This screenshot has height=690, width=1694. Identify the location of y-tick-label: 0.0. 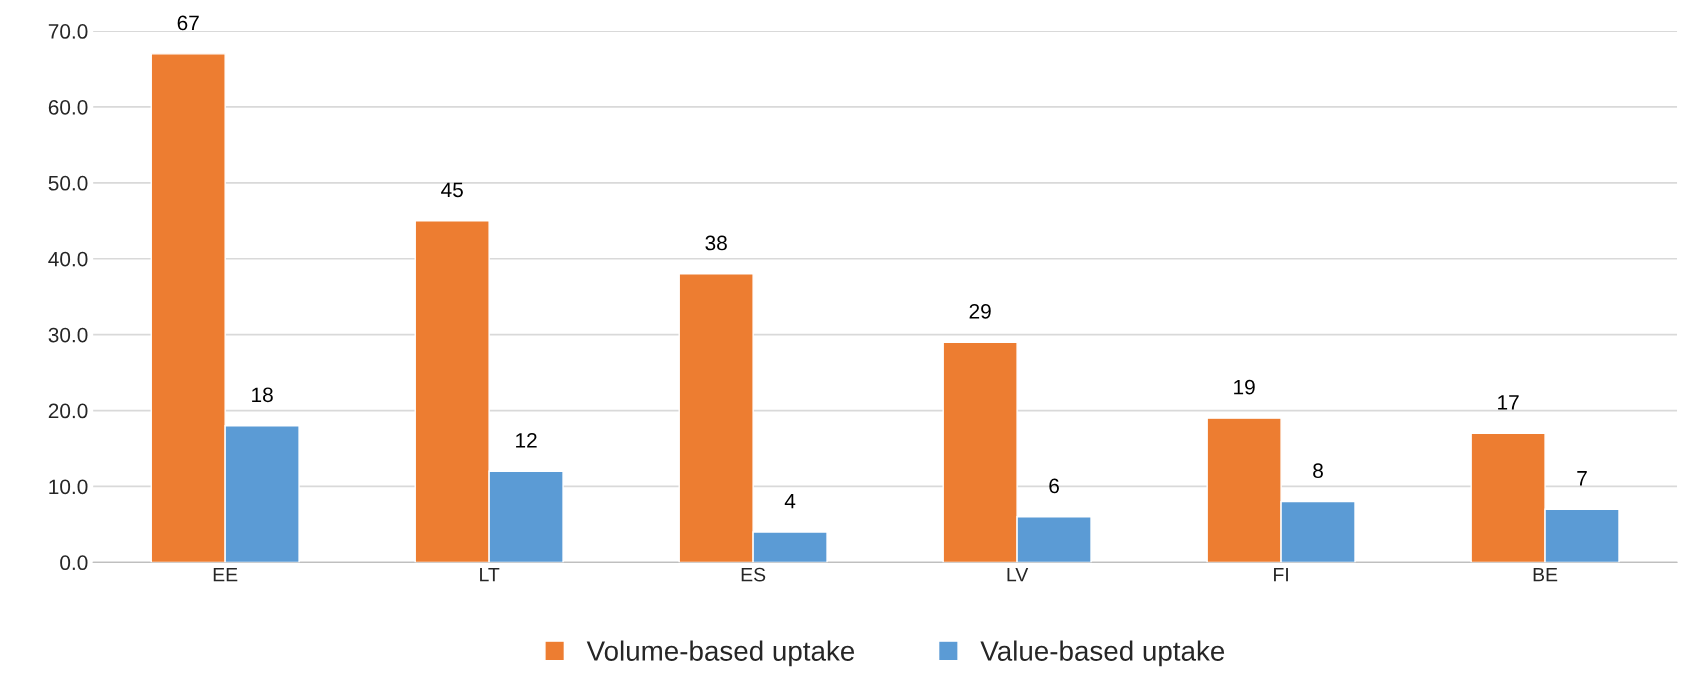
(74, 563).